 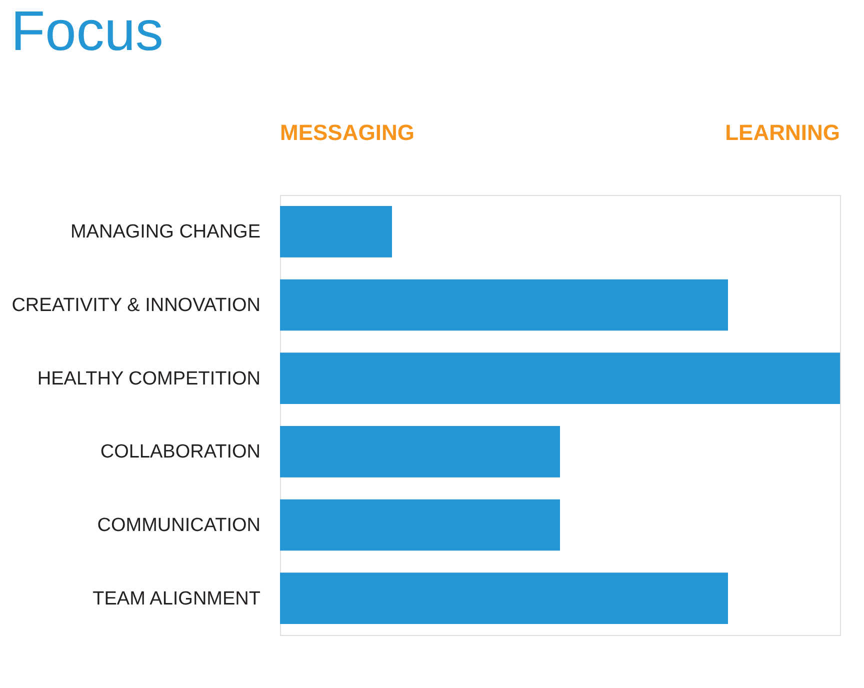 What do you see at coordinates (782, 132) in the screenshot?
I see `text: LEARNING` at bounding box center [782, 132].